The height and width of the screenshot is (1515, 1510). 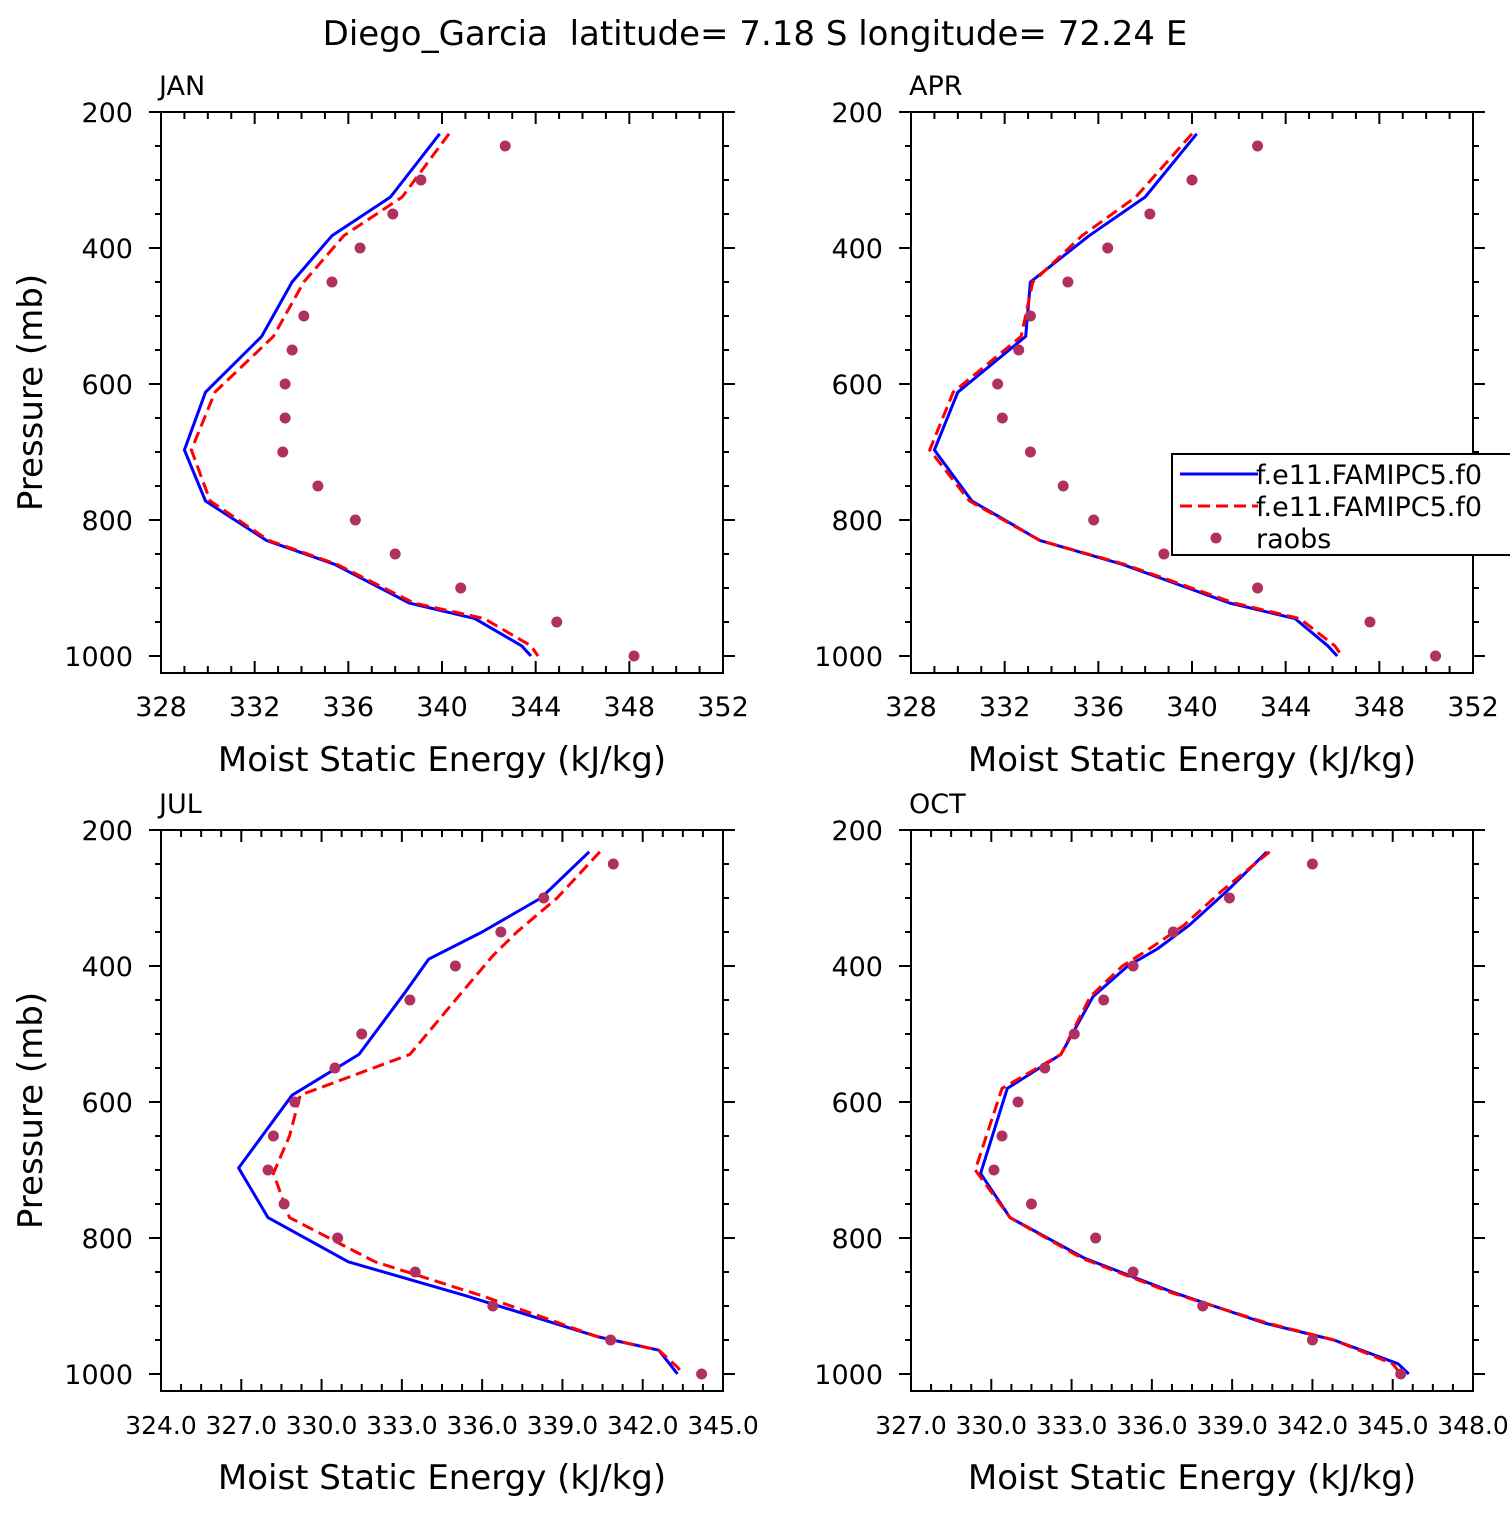 I want to click on x-tick-label: 340, so click(x=1192, y=707).